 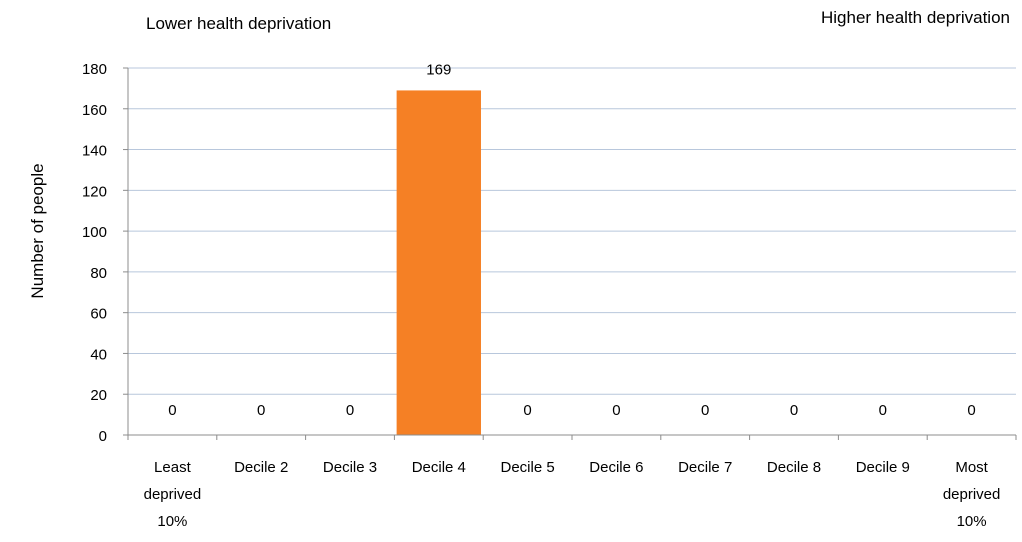 I want to click on x-tick-label: Decile 2, so click(x=261, y=467).